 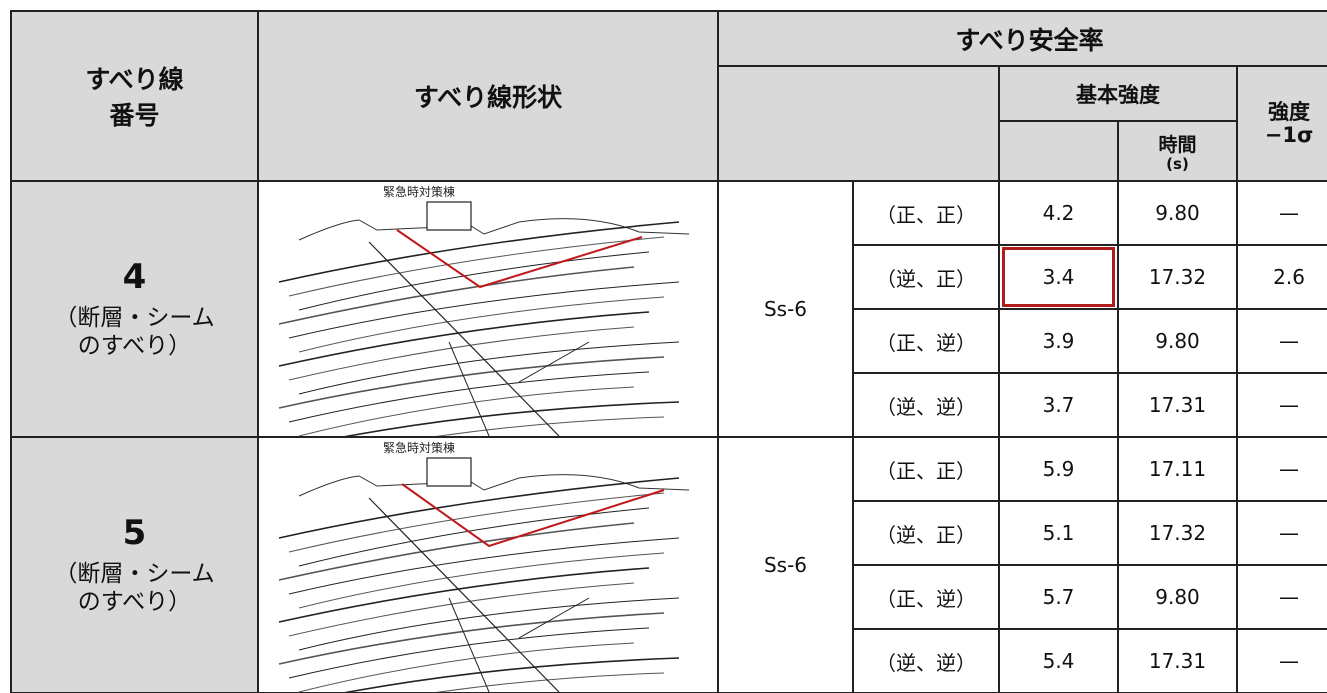 I want to click on sigma-cell: 2.6, so click(x=1281, y=277).